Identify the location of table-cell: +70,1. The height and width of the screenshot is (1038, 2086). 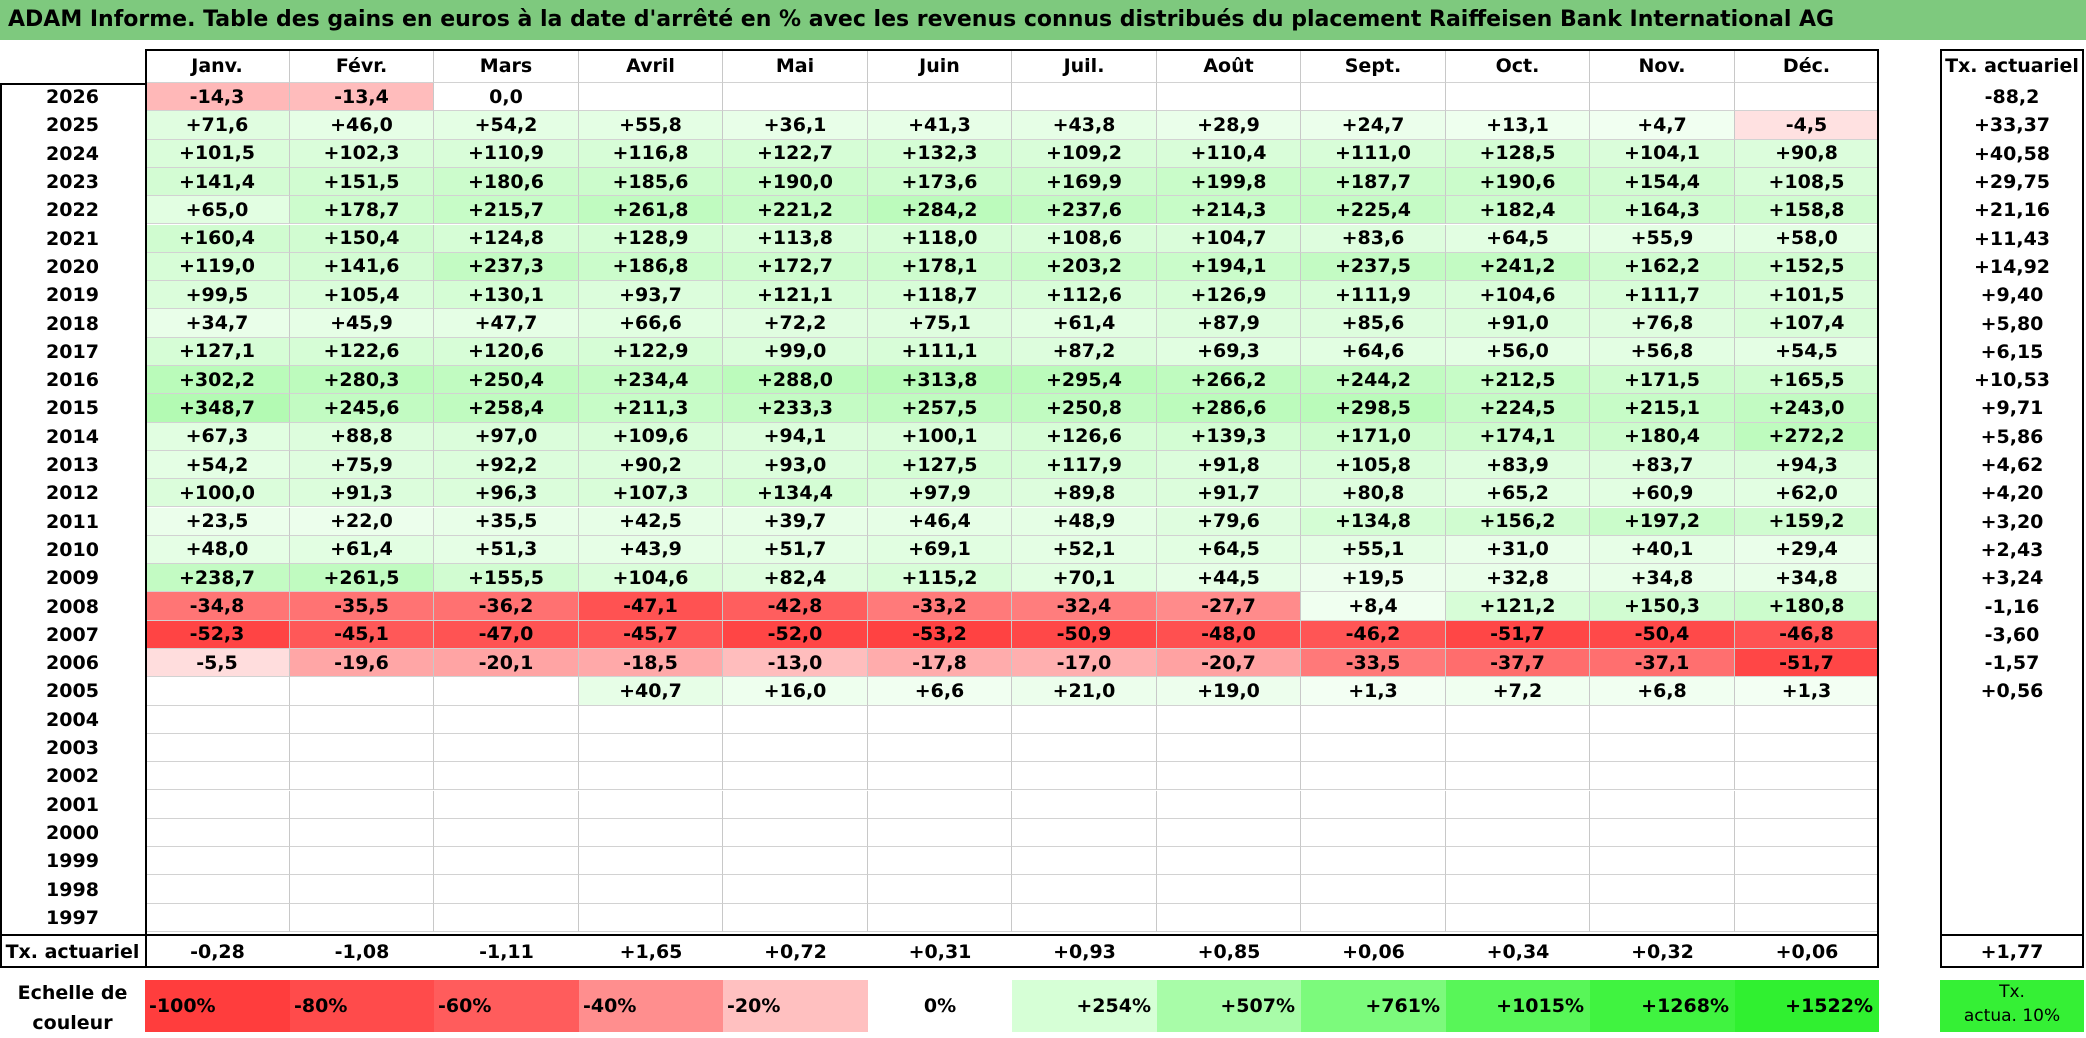
(1084, 578).